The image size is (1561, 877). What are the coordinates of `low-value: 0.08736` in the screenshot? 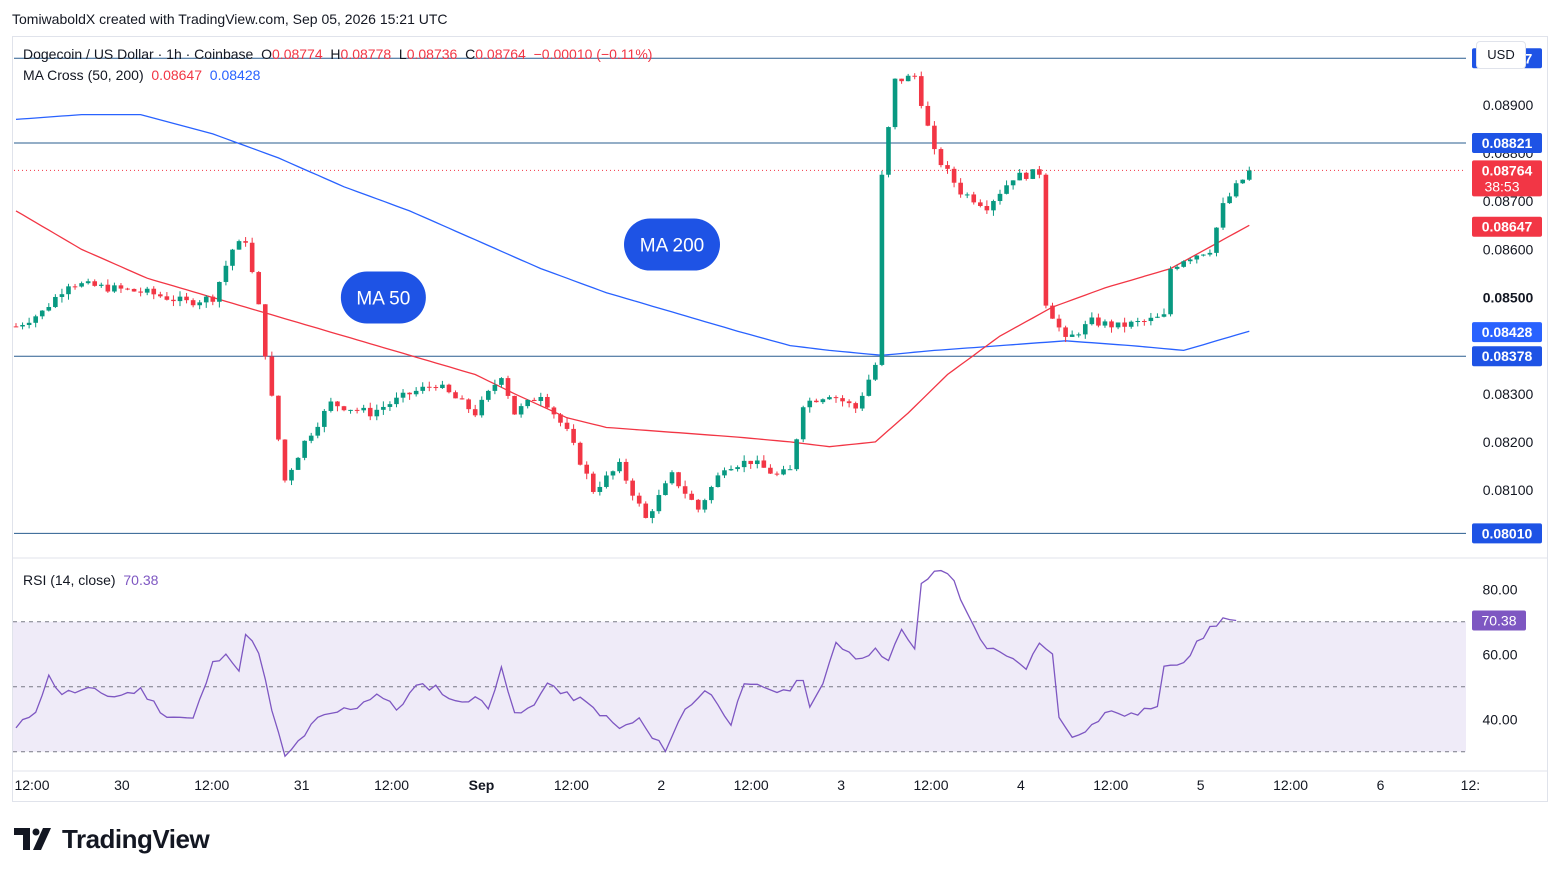 It's located at (432, 54).